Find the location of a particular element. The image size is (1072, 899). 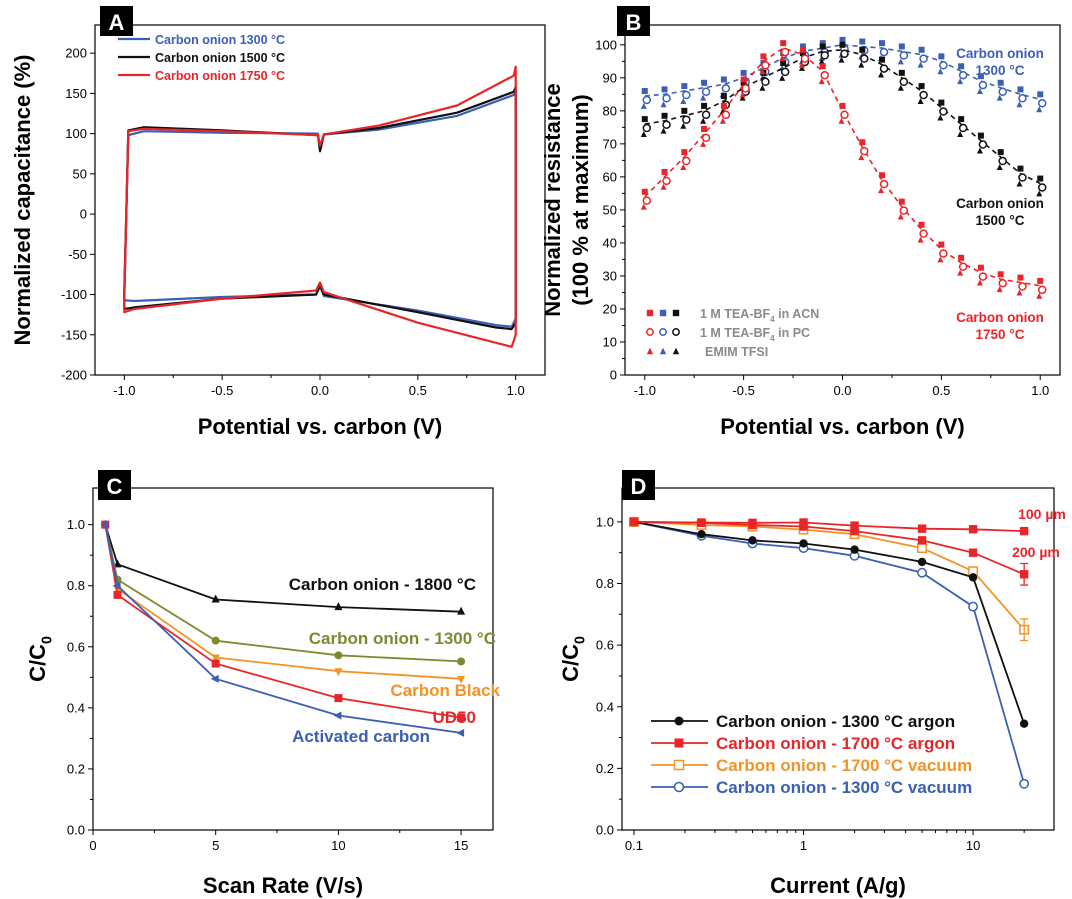

y-tick-label: 90 is located at coordinates (610, 77).